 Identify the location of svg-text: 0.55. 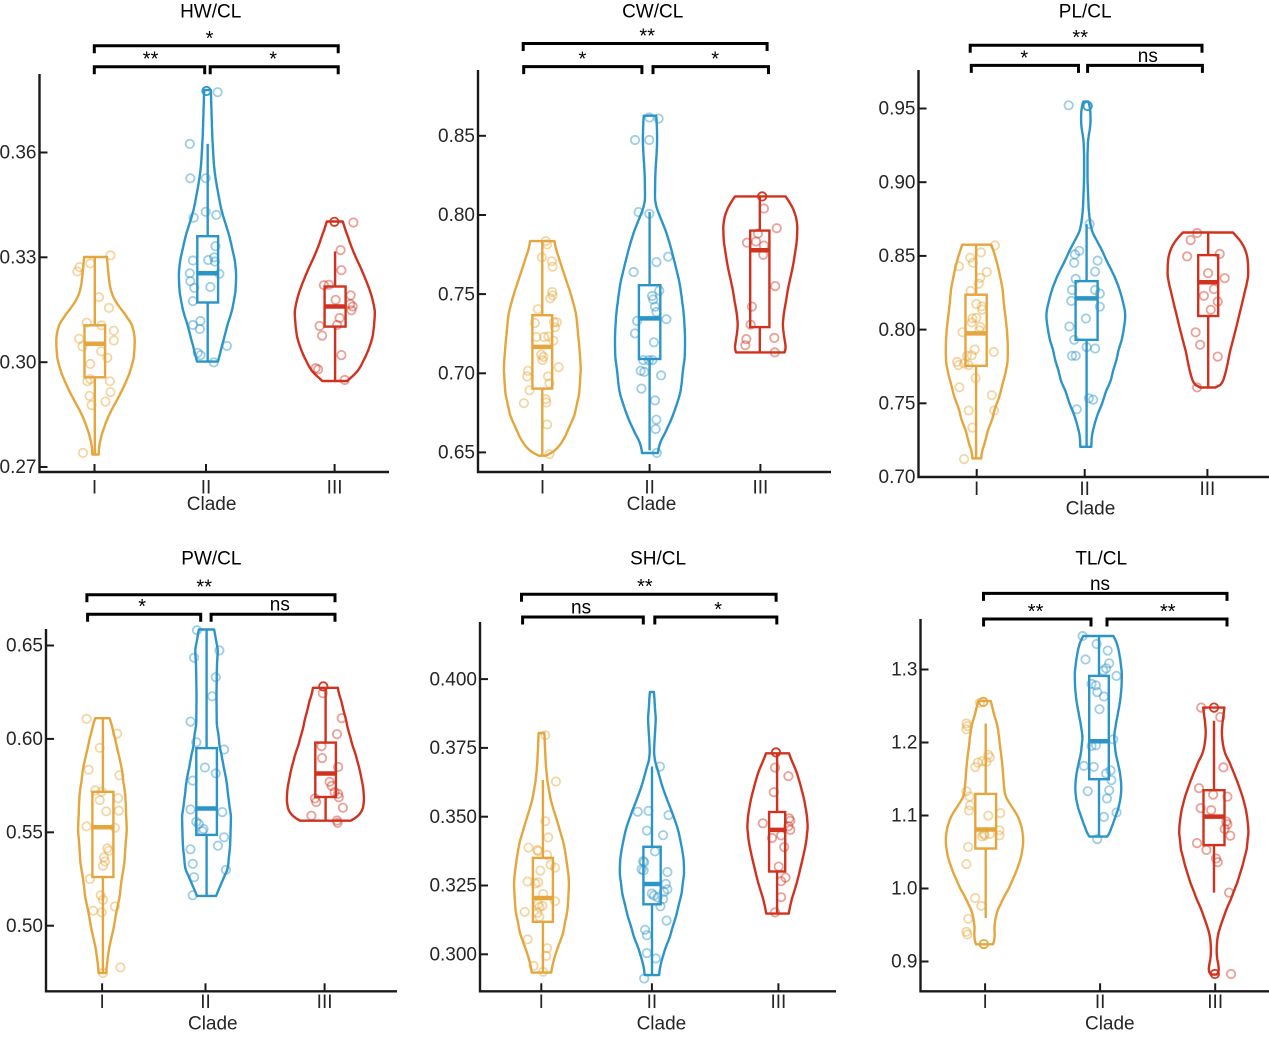
(24, 833).